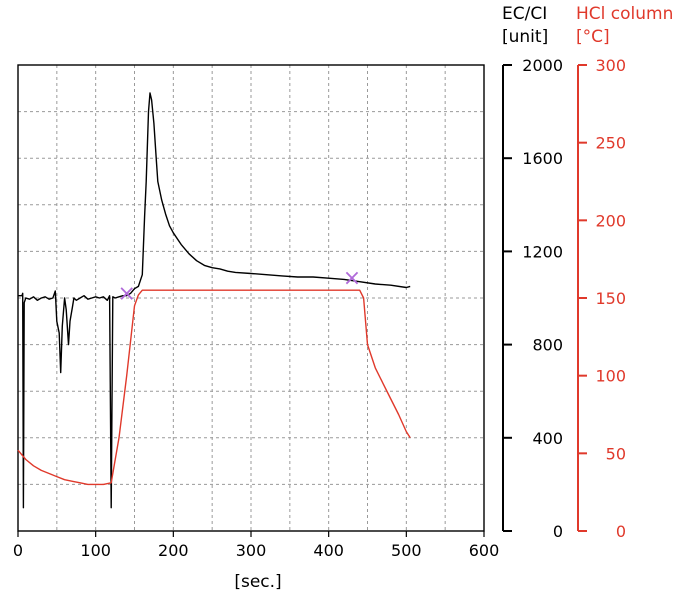 Image resolution: width=677 pixels, height=597 pixels. What do you see at coordinates (542, 251) in the screenshot?
I see `y-left-tick-label: 1200` at bounding box center [542, 251].